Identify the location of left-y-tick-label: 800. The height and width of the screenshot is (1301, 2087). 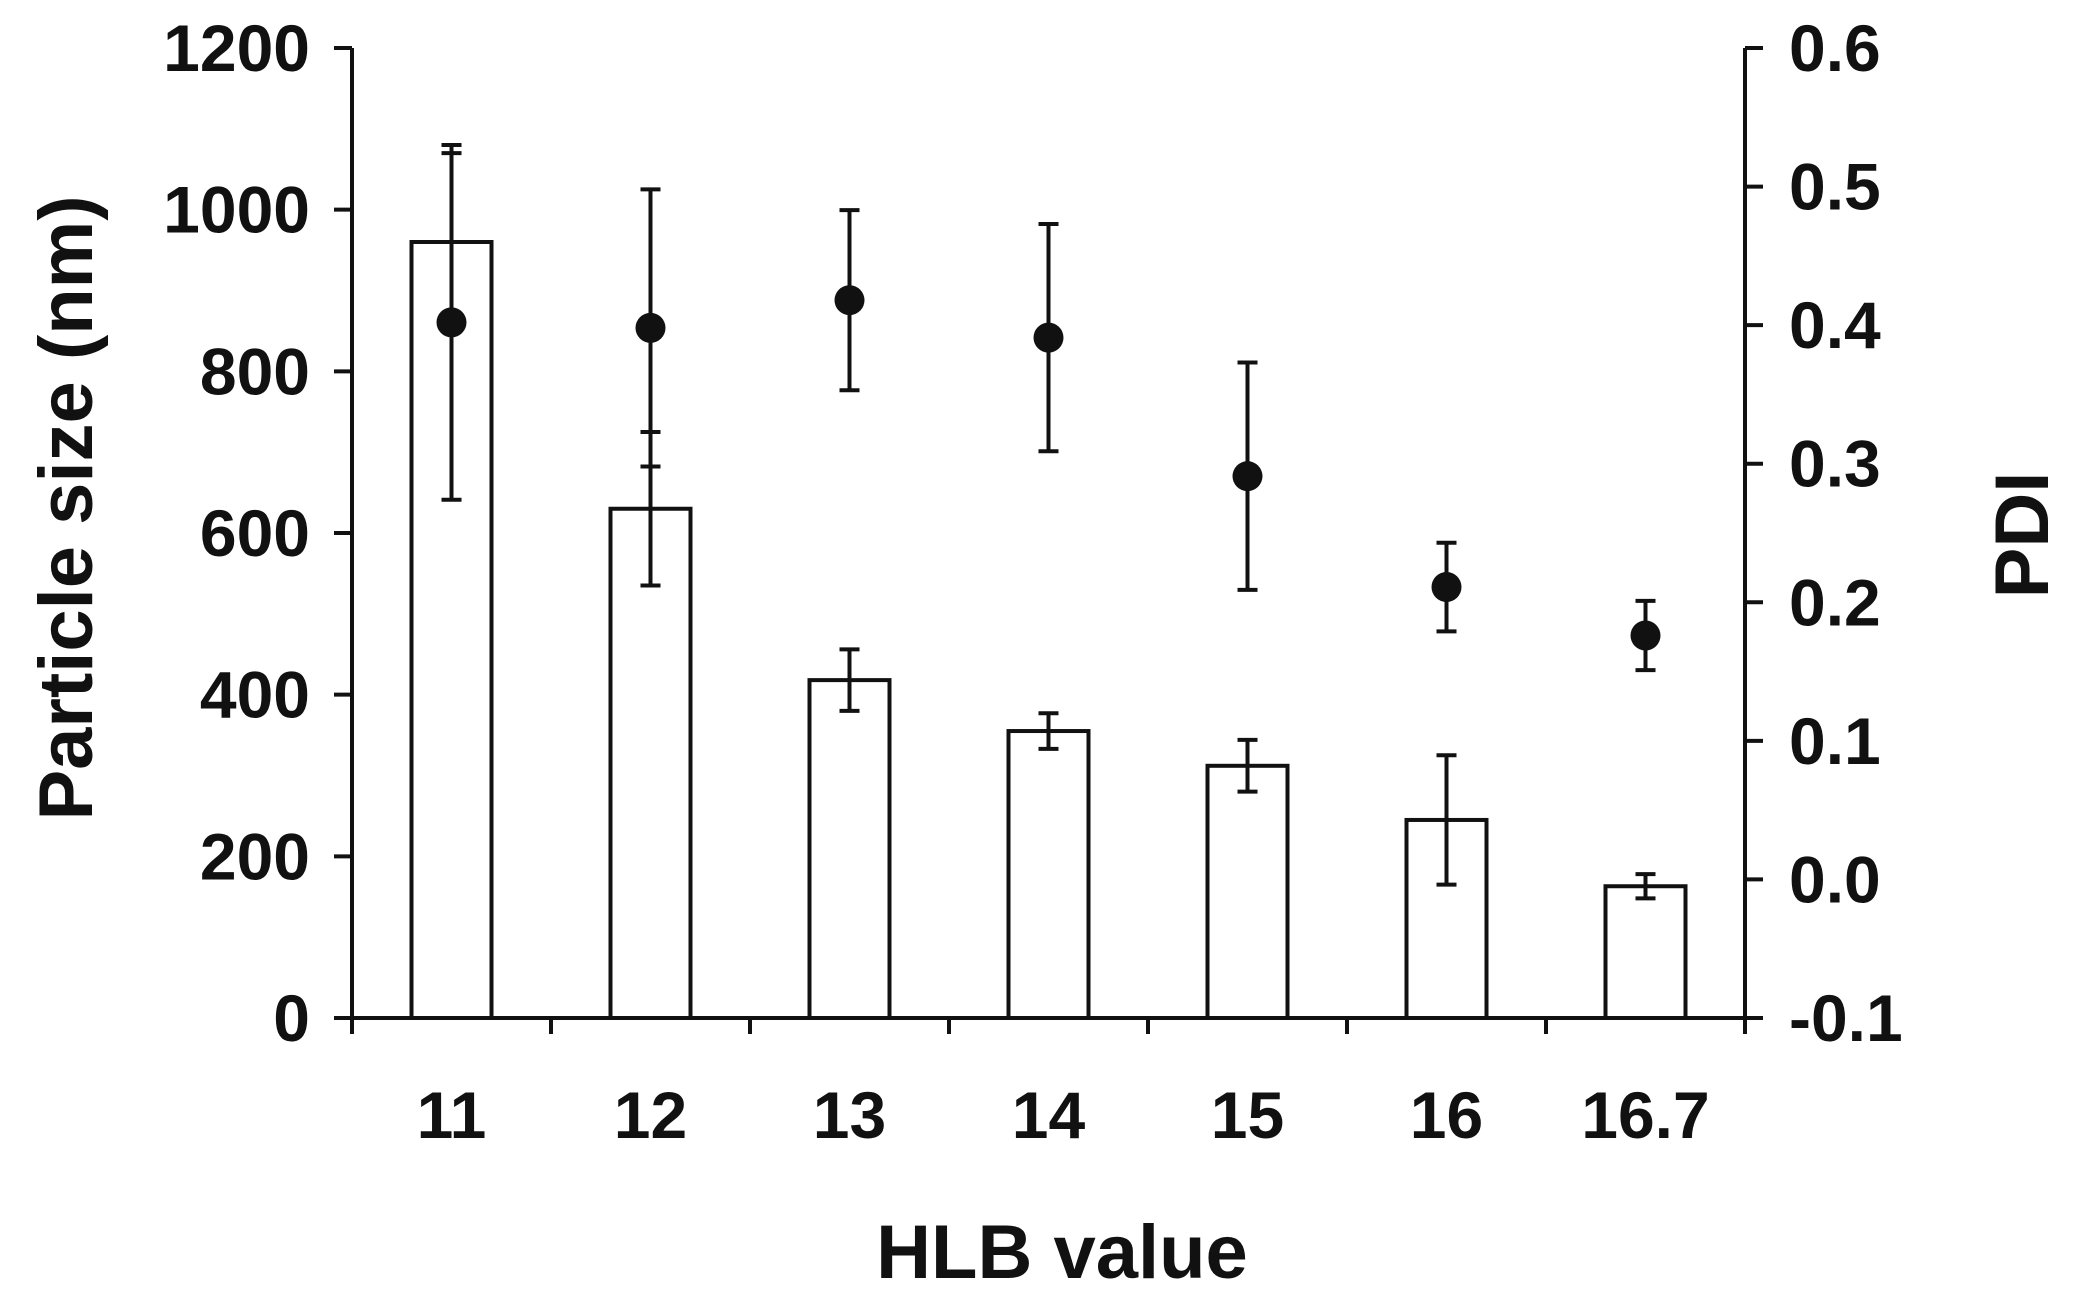
(255, 371).